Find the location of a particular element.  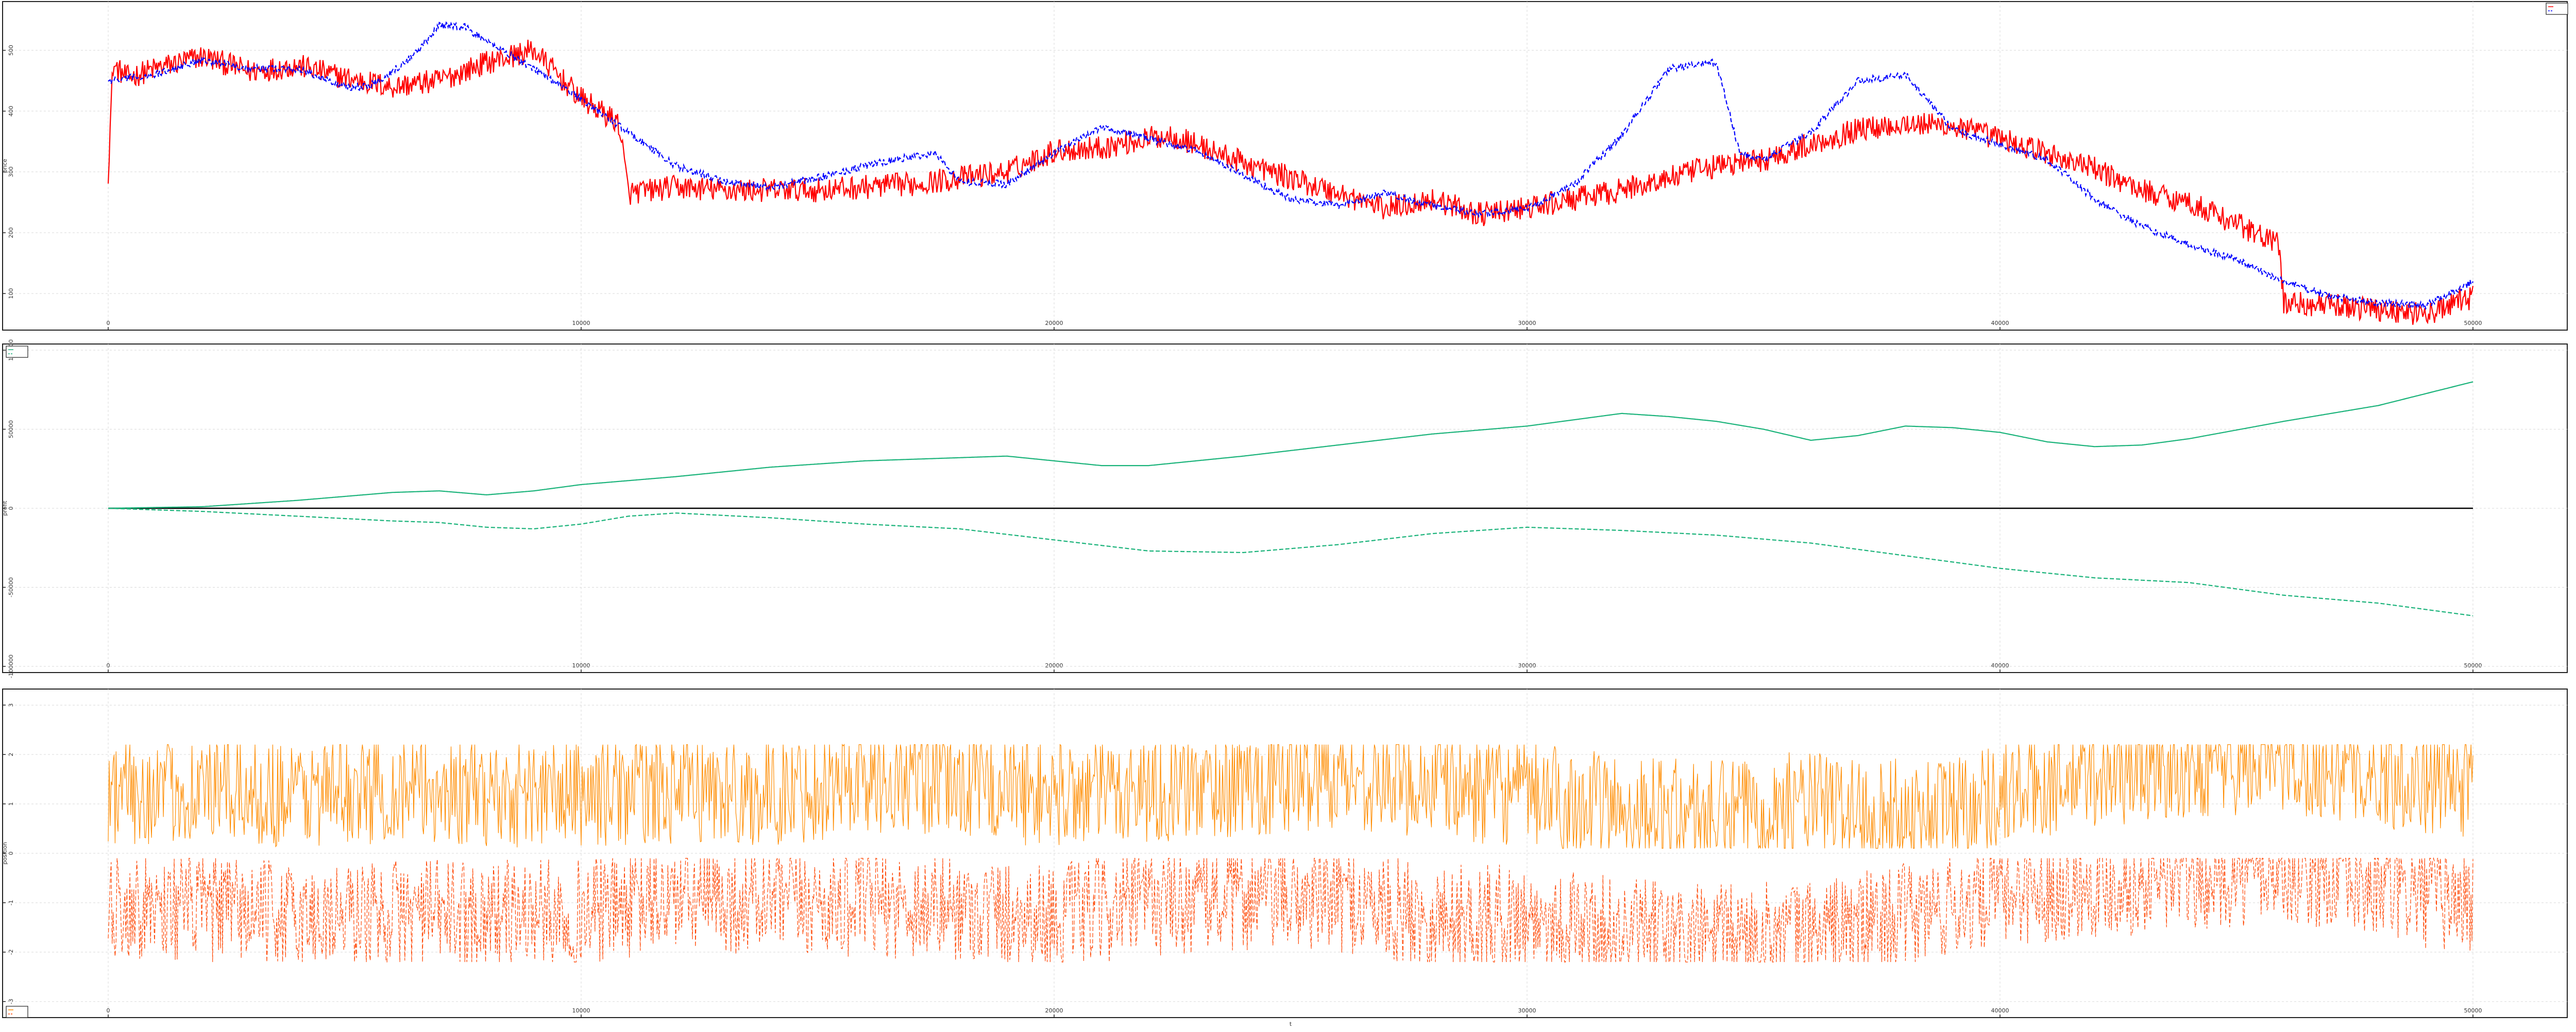

y-tick-label: 400 is located at coordinates (11, 111).